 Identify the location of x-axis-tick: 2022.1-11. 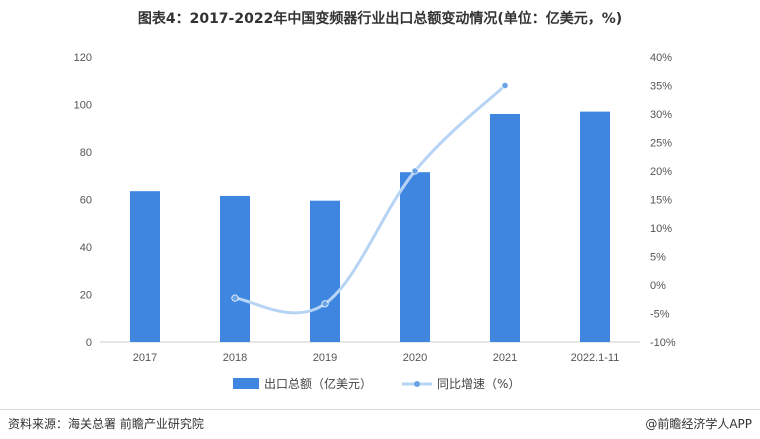
(595, 358).